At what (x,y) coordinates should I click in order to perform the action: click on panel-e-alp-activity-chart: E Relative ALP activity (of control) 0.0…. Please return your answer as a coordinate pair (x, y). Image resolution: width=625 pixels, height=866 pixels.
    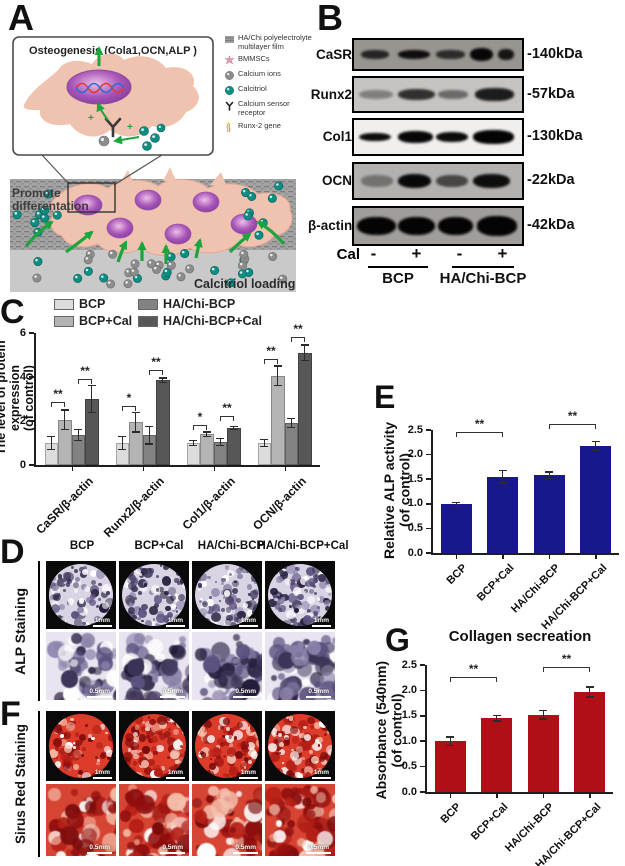
    Looking at the image, I should click on (477, 503).